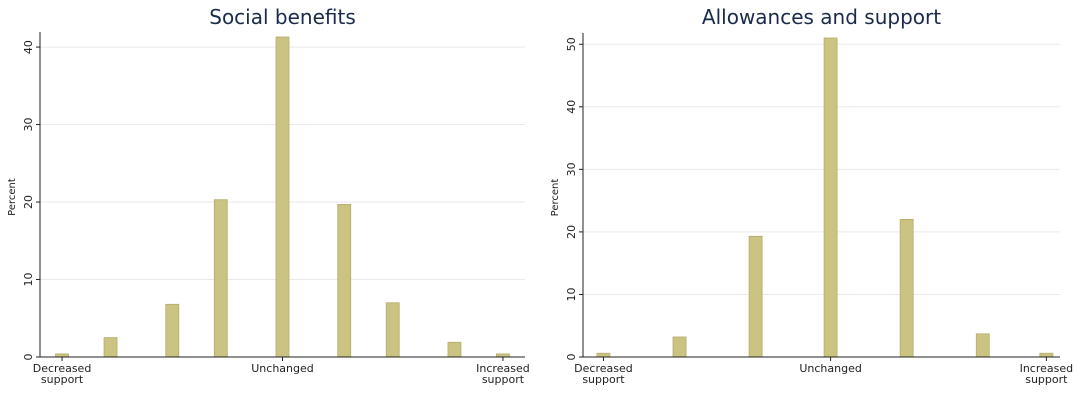  I want to click on y-tick-label: 50, so click(571, 44).